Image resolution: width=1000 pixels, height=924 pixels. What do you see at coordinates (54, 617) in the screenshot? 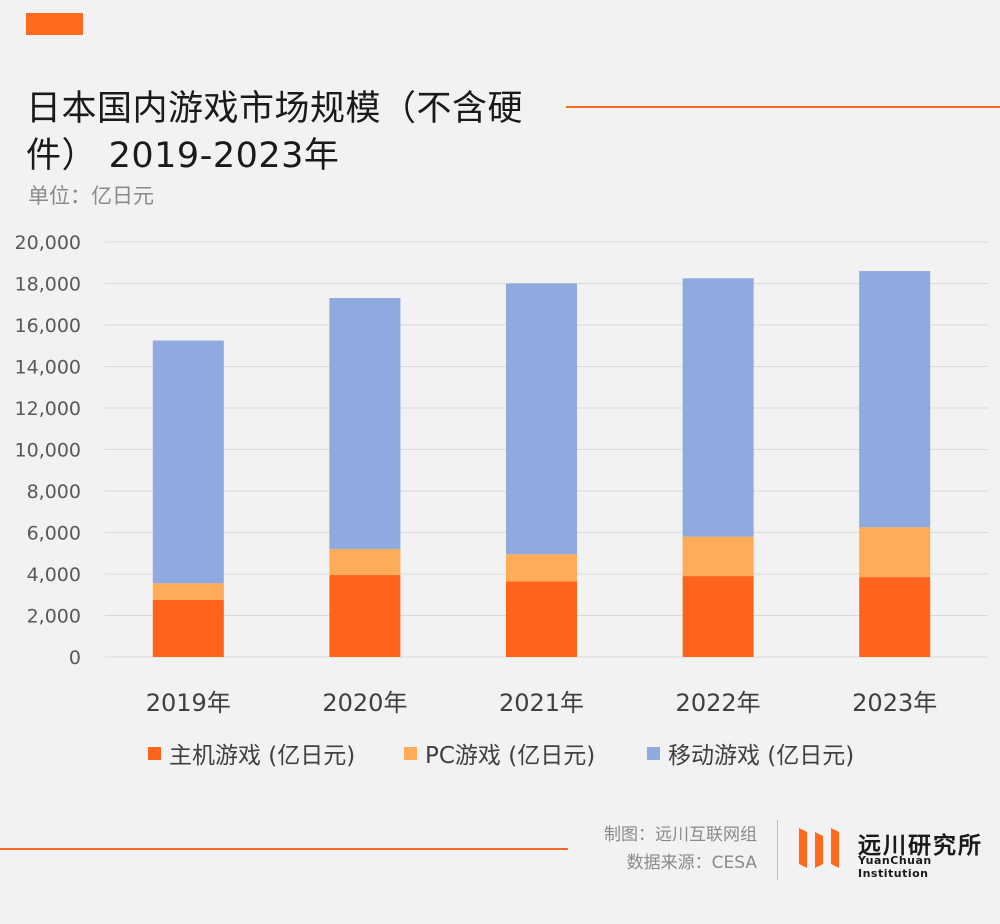
I see `y-tick-label: 2,000` at bounding box center [54, 617].